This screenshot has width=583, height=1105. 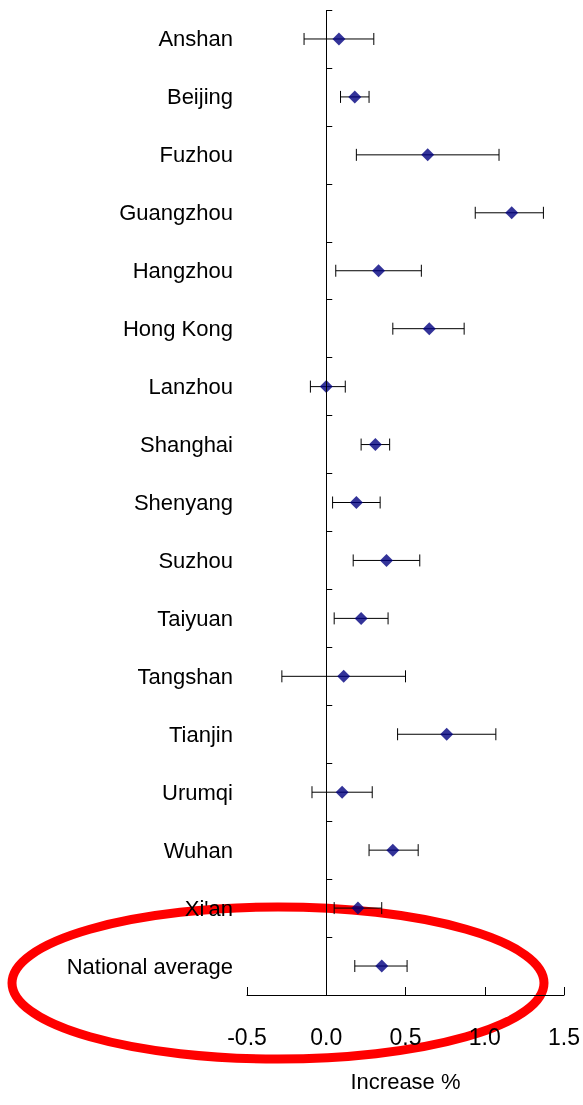 What do you see at coordinates (177, 329) in the screenshot?
I see `y-tick-label: Hong Kong` at bounding box center [177, 329].